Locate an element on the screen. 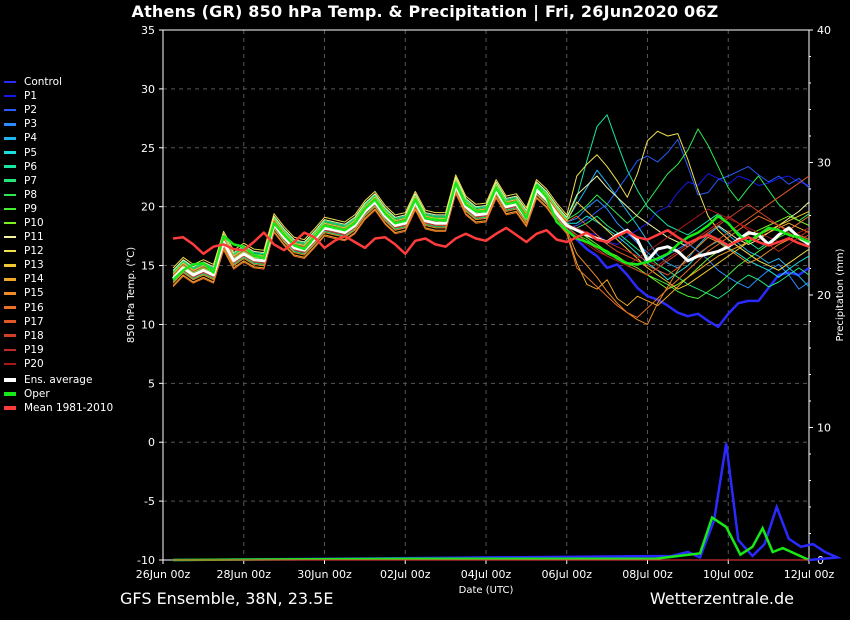 The height and width of the screenshot is (620, 850). legend-item: P13 is located at coordinates (58, 265).